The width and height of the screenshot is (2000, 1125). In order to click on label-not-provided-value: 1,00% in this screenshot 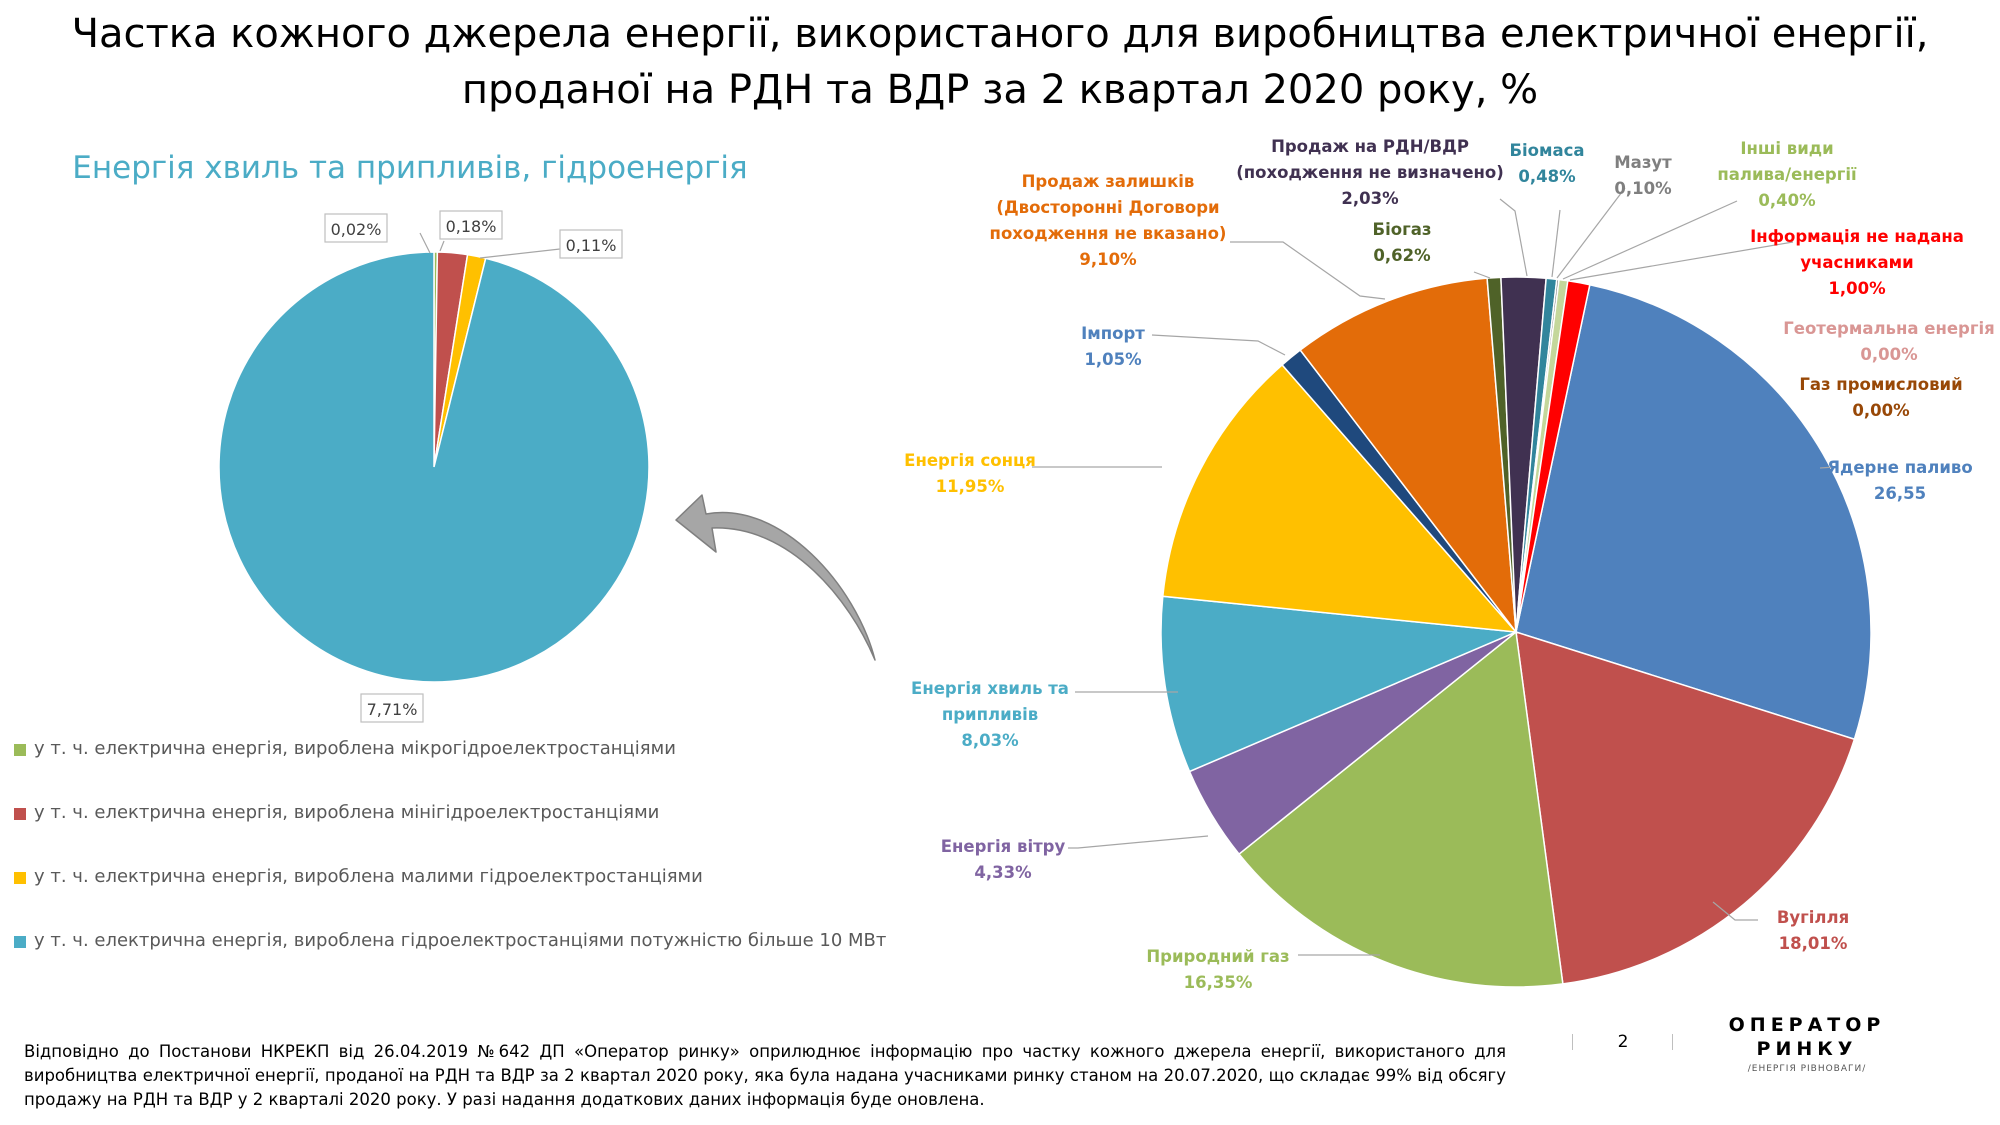, I will do `click(1857, 288)`.